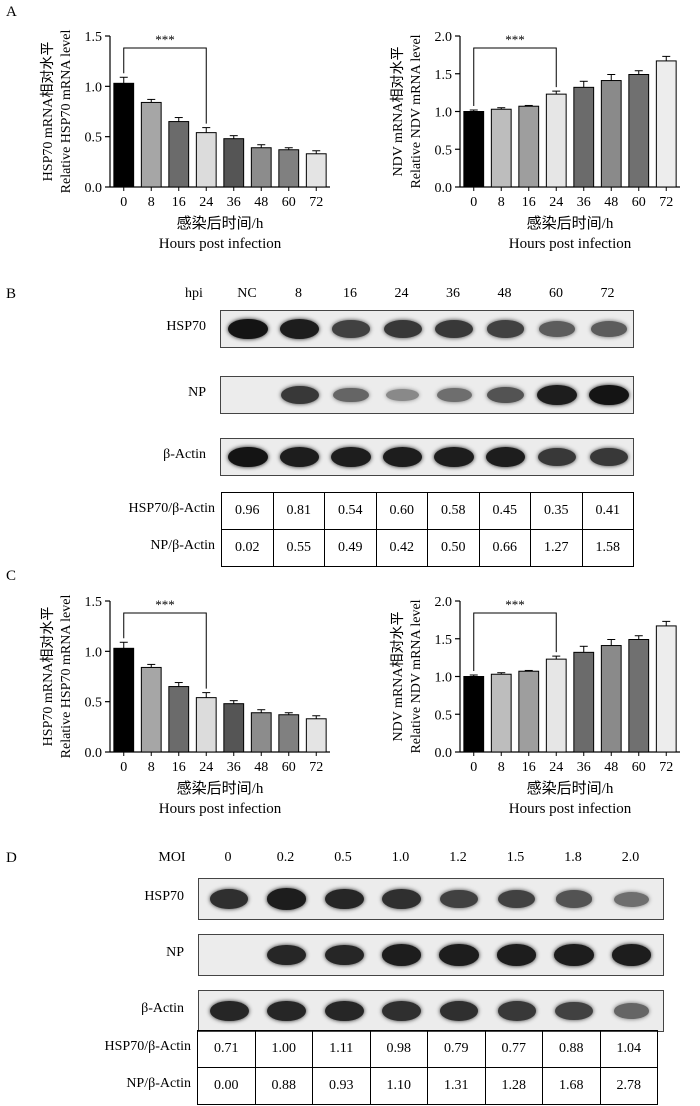  What do you see at coordinates (164, 896) in the screenshot?
I see `blot-d-row-label: HSP70` at bounding box center [164, 896].